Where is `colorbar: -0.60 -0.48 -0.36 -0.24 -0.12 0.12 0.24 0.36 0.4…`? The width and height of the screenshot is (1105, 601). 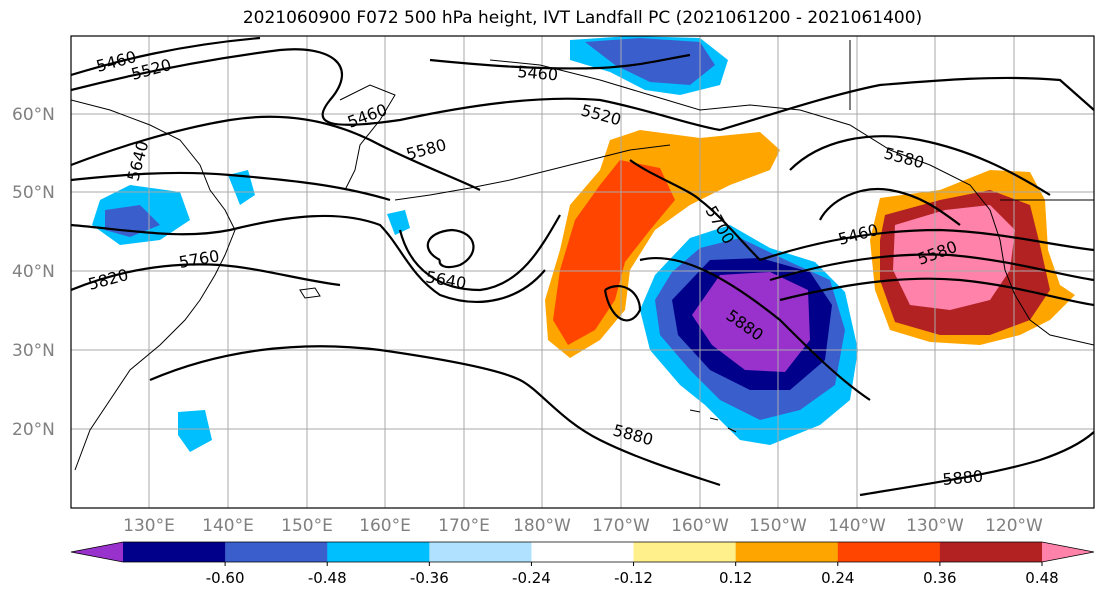 colorbar: -0.60 -0.48 -0.36 -0.24 -0.12 0.12 0.24 0.36 0.4… is located at coordinates (582, 564).